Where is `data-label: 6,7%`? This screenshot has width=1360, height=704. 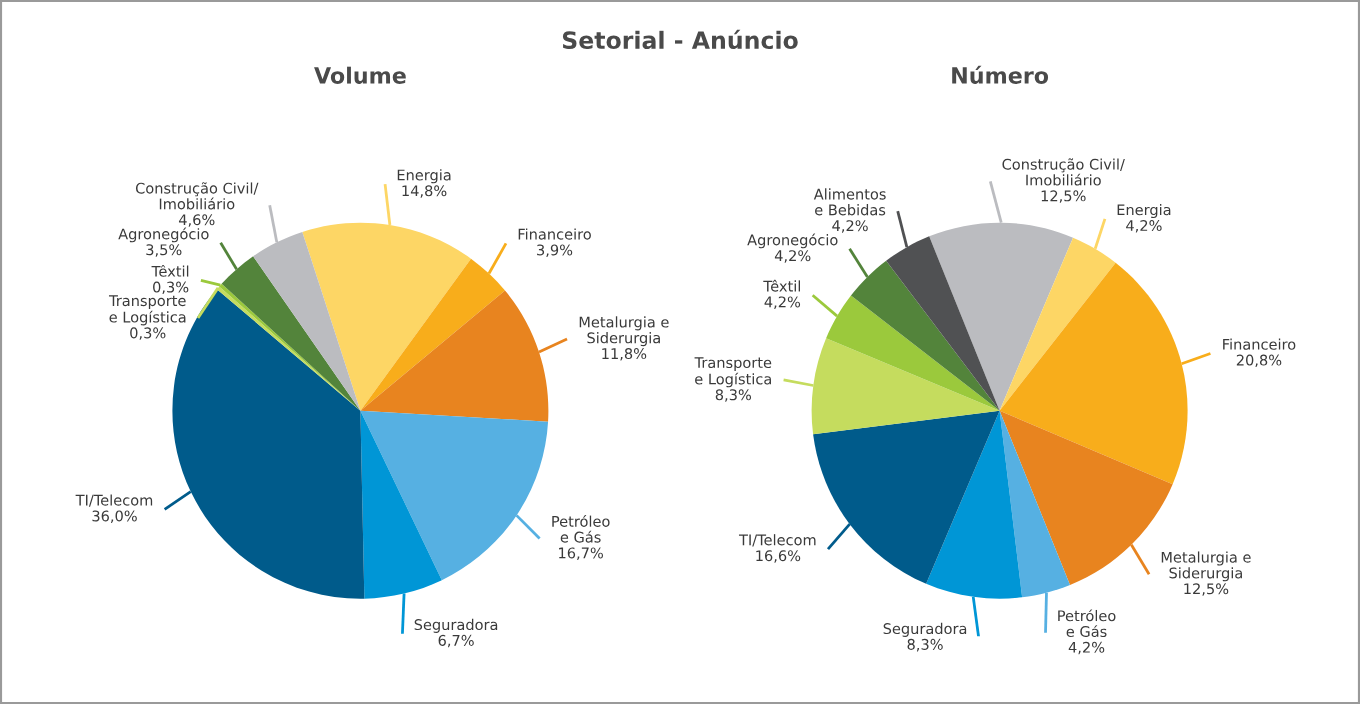
data-label: 6,7% is located at coordinates (456, 641).